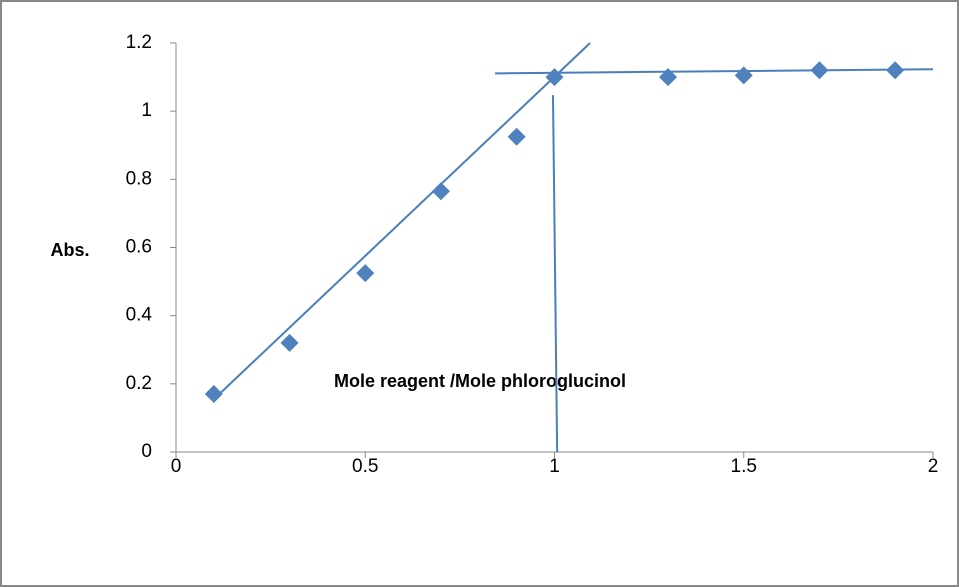 The width and height of the screenshot is (959, 587). Describe the element at coordinates (176, 466) in the screenshot. I see `x-tick-label: 0` at that location.